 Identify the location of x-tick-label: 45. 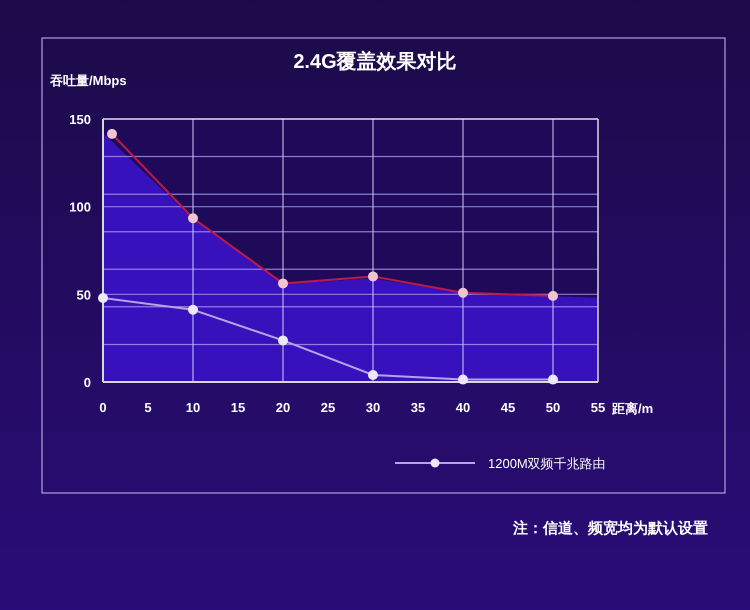
(508, 407).